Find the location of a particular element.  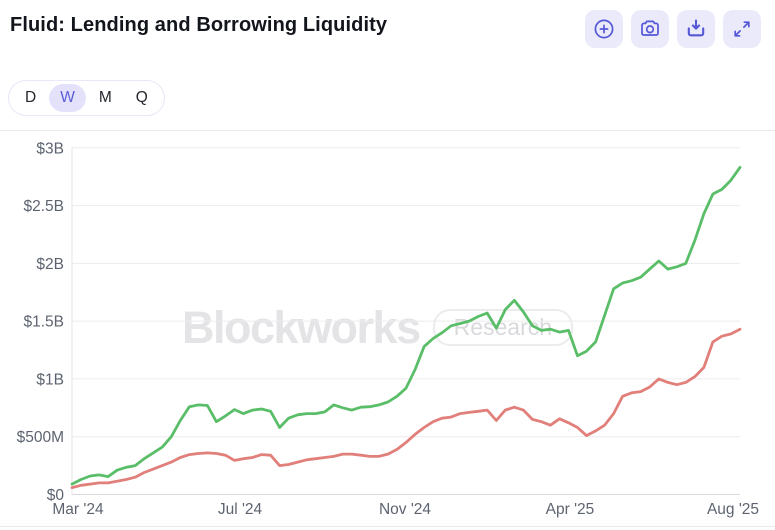

y-axis-tick-label: $2B is located at coordinates (50, 264).